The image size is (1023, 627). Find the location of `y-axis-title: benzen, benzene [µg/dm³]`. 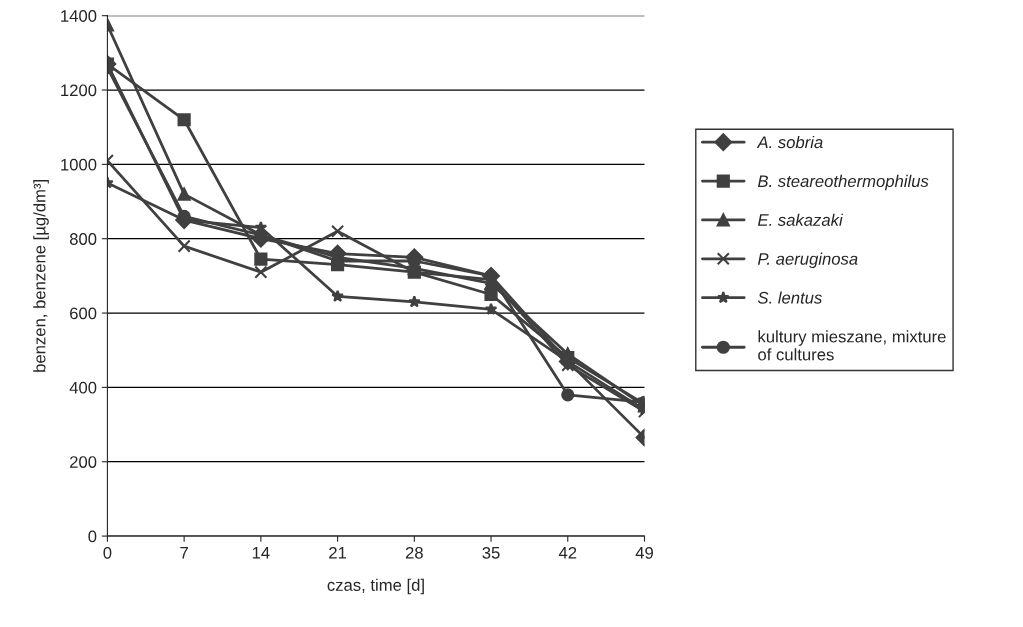

y-axis-title: benzen, benzene [µg/dm³] is located at coordinates (41, 276).